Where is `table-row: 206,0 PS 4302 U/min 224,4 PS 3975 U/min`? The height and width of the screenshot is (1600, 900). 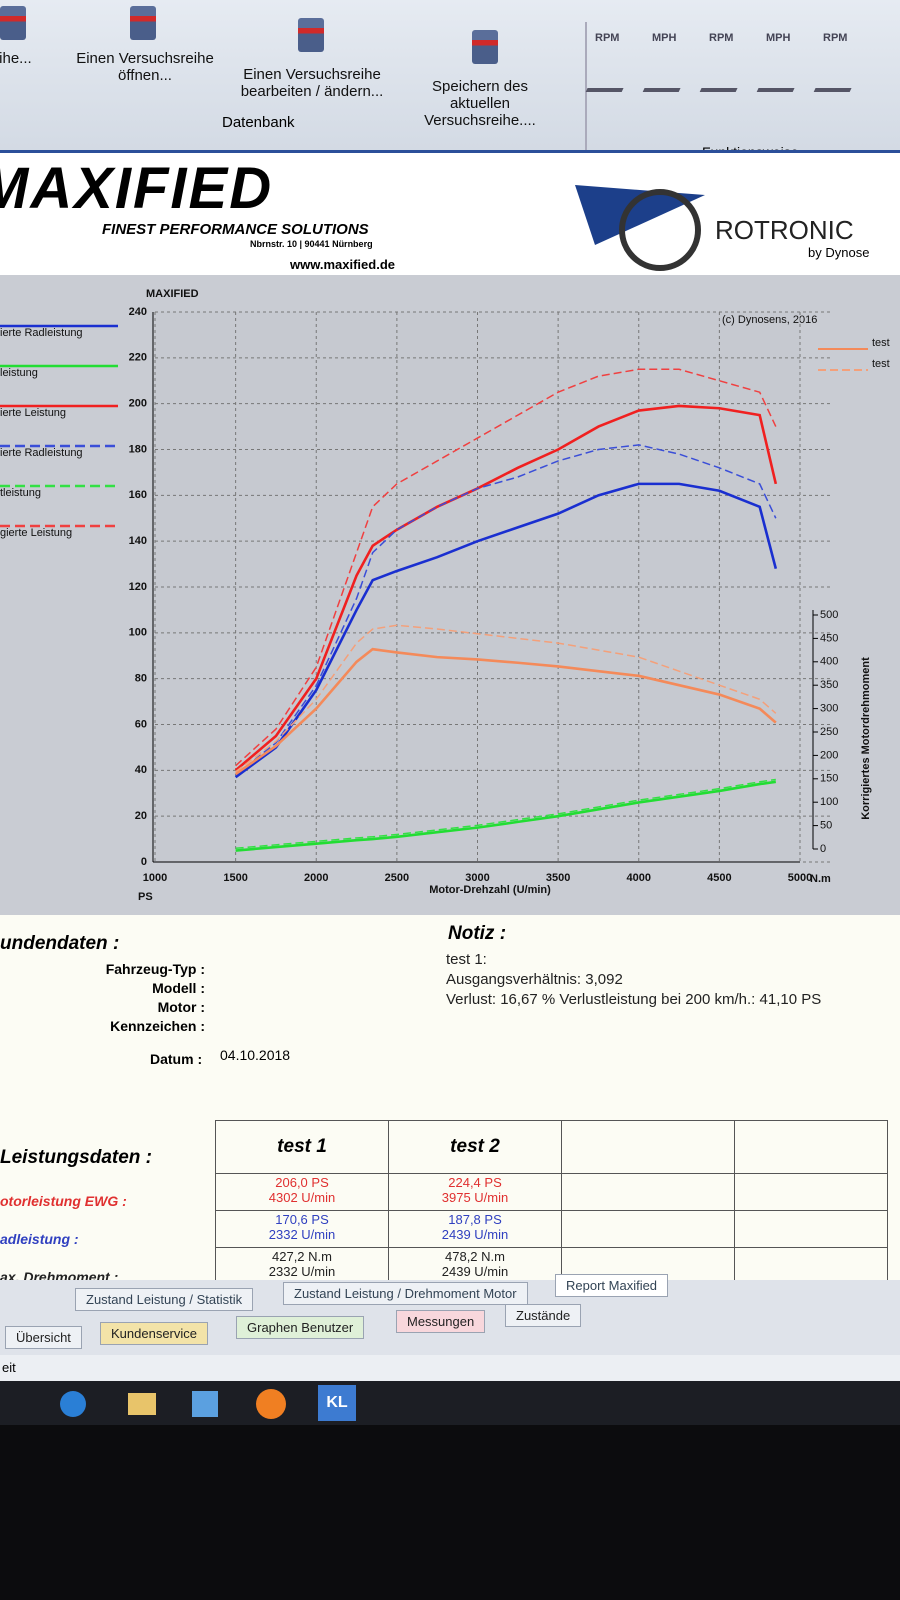
table-row: 206,0 PS 4302 U/min 224,4 PS 3975 U/min is located at coordinates (551, 1192).